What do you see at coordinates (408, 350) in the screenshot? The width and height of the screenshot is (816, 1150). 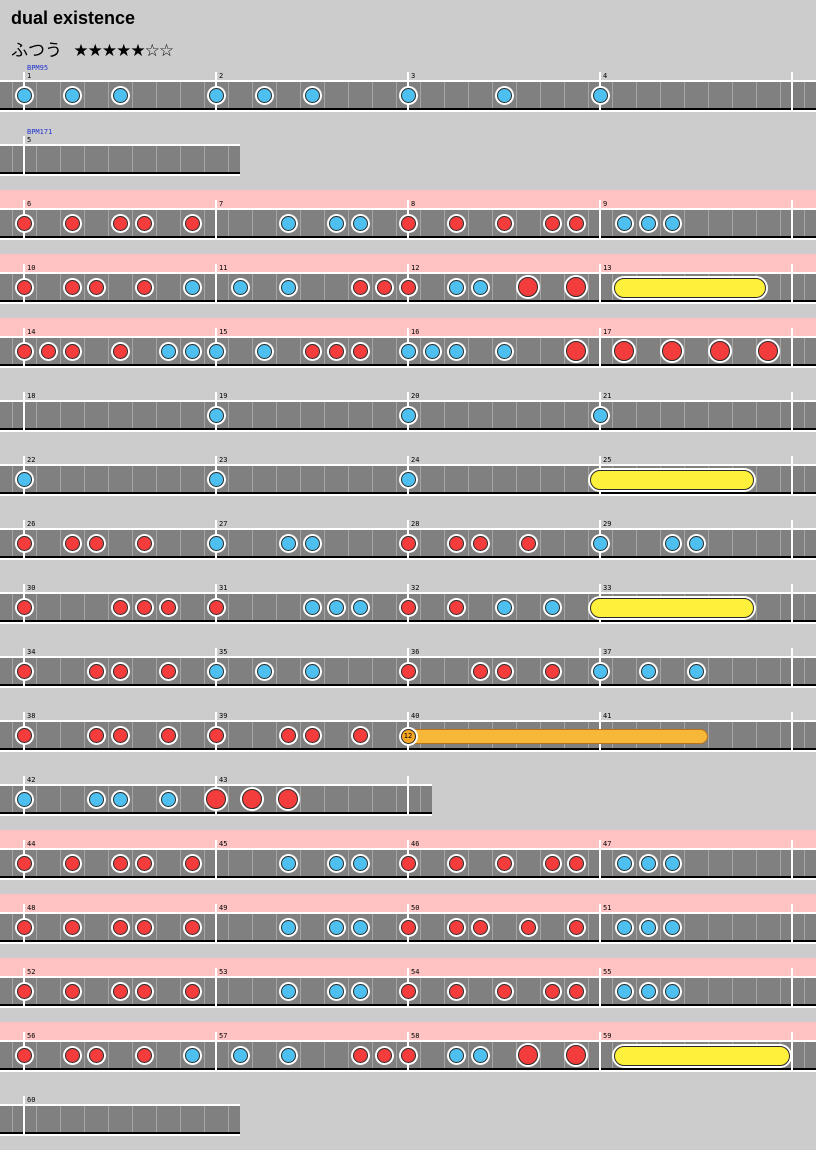 I see `chart-row: 14 15 16 17` at bounding box center [408, 350].